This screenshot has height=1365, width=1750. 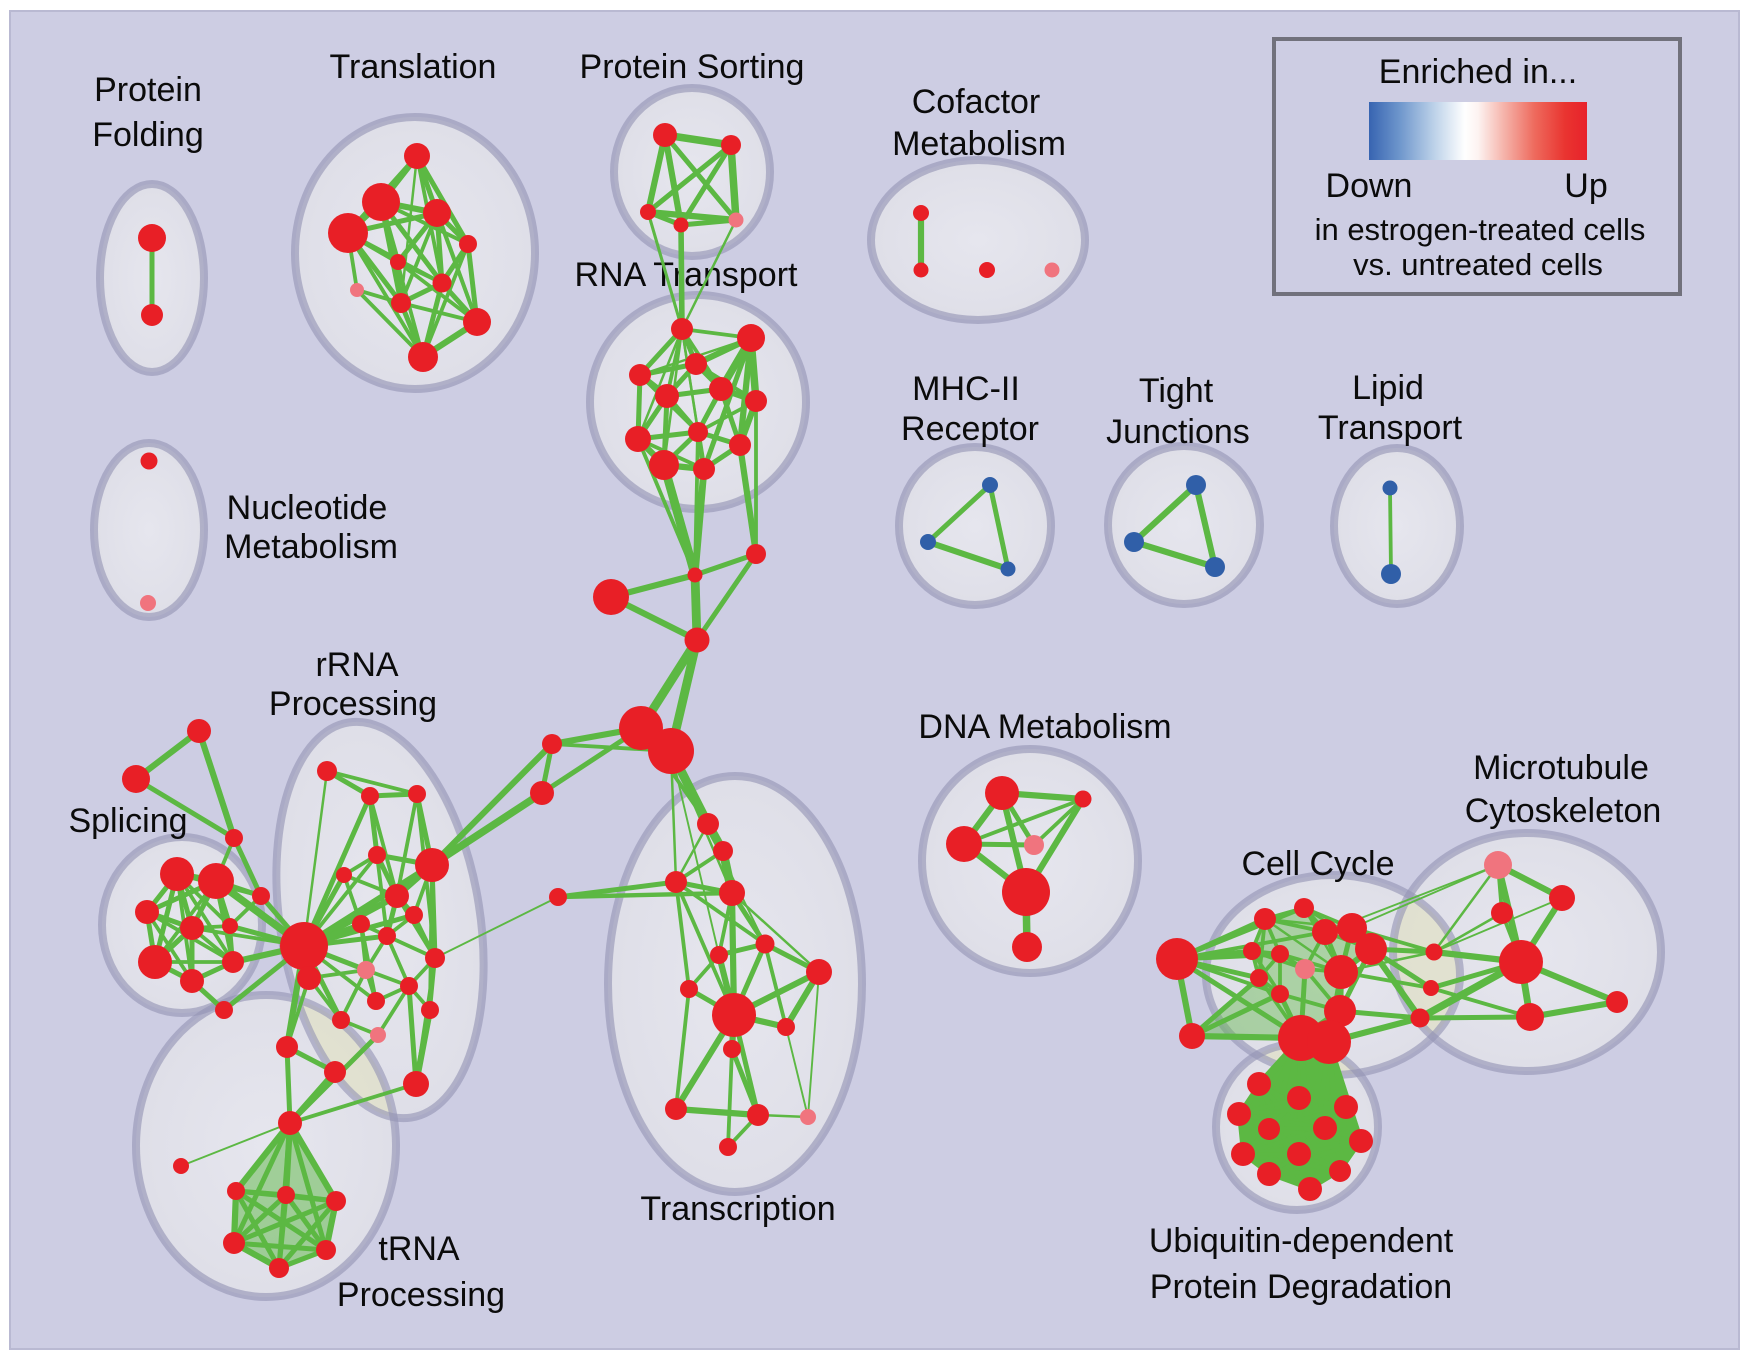 I want to click on svg-text: Transcription, so click(x=737, y=1209).